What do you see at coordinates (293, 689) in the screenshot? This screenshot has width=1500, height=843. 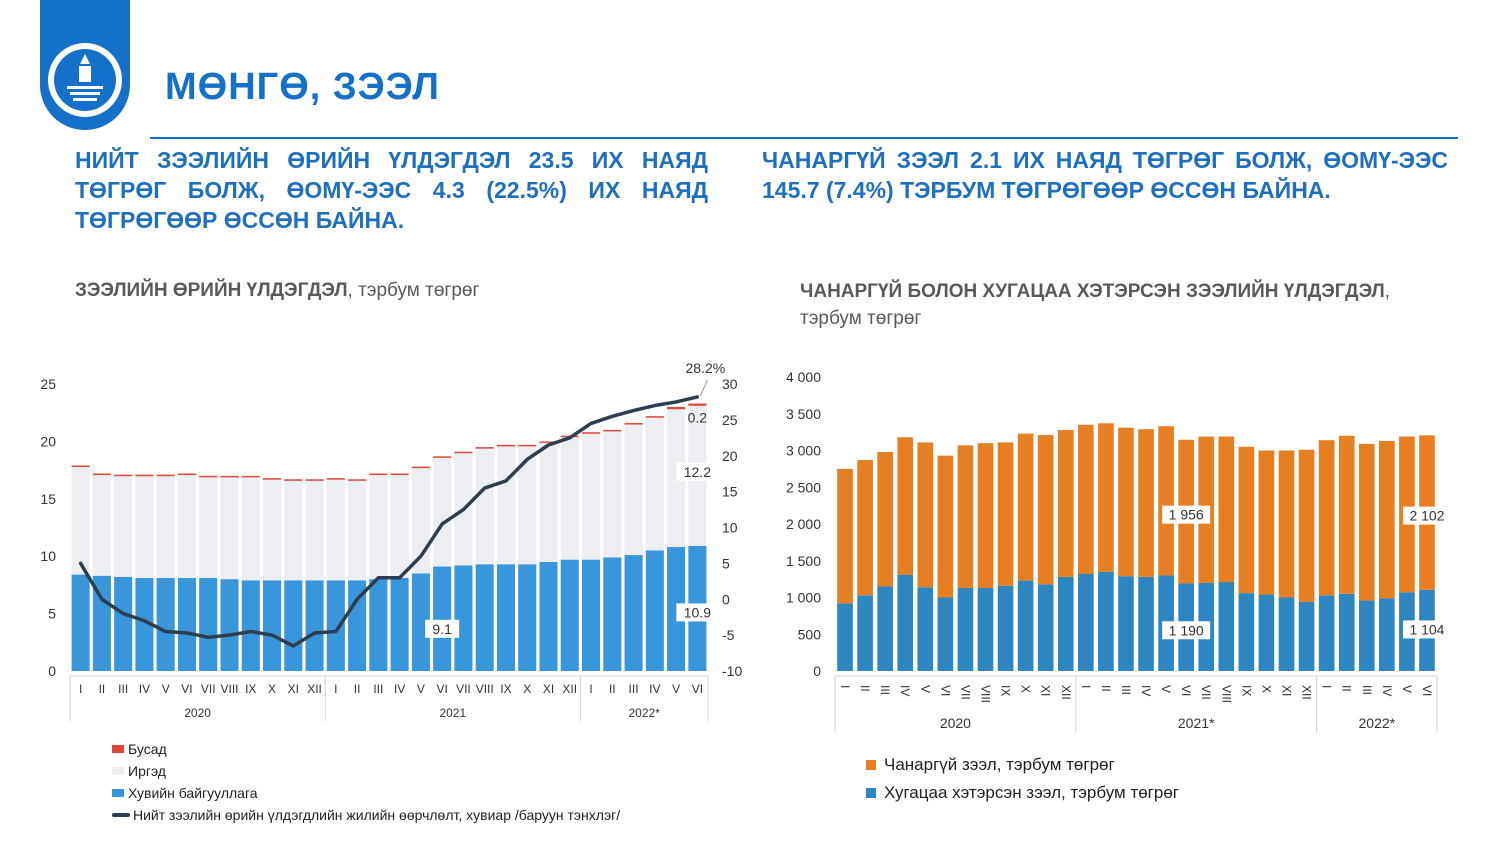 I see `chart1-xtick-label: XI` at bounding box center [293, 689].